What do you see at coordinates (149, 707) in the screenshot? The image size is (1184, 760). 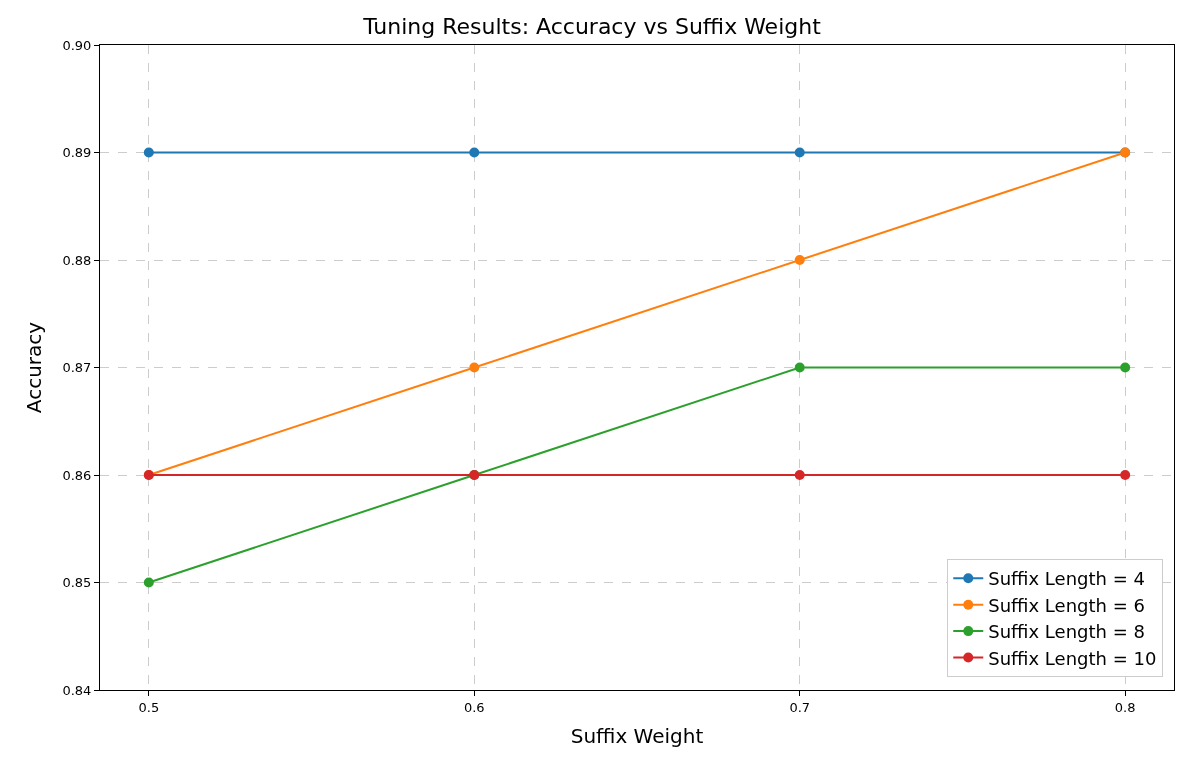 I see `x-tick-label: 0.5` at bounding box center [149, 707].